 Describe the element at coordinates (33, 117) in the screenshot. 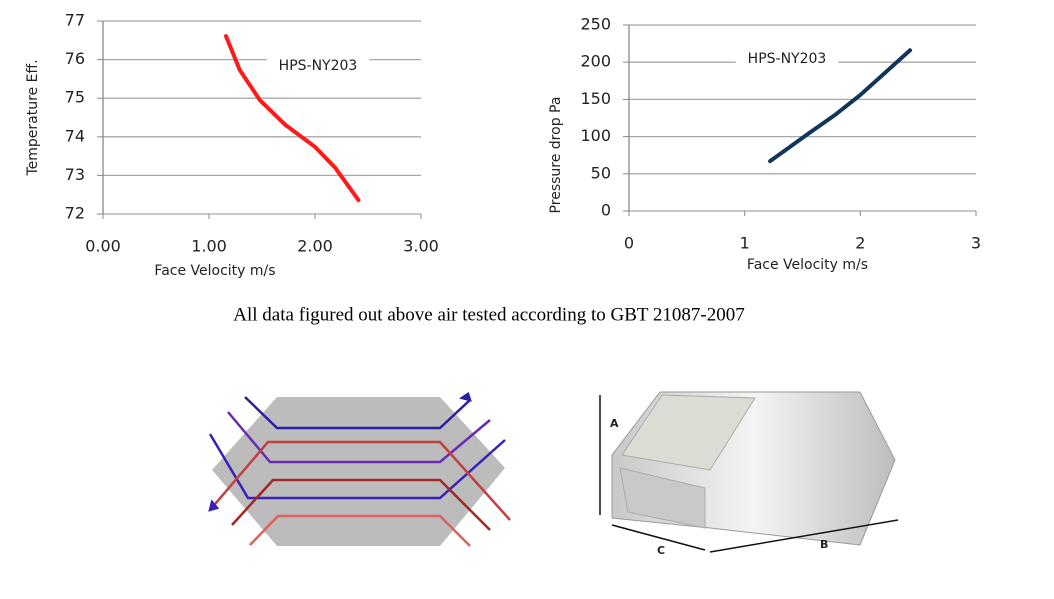

I see `y-axis-label: Temperature Eff.` at that location.